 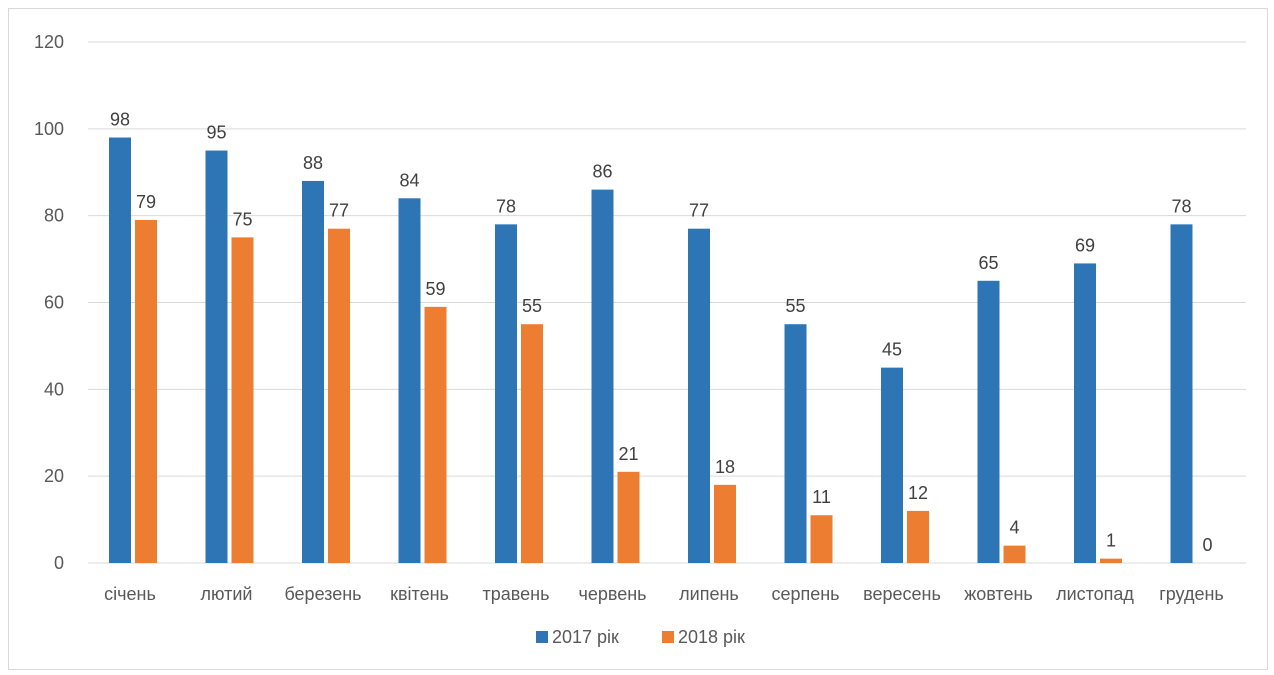 What do you see at coordinates (49, 42) in the screenshot?
I see `y-tick-label: 120` at bounding box center [49, 42].